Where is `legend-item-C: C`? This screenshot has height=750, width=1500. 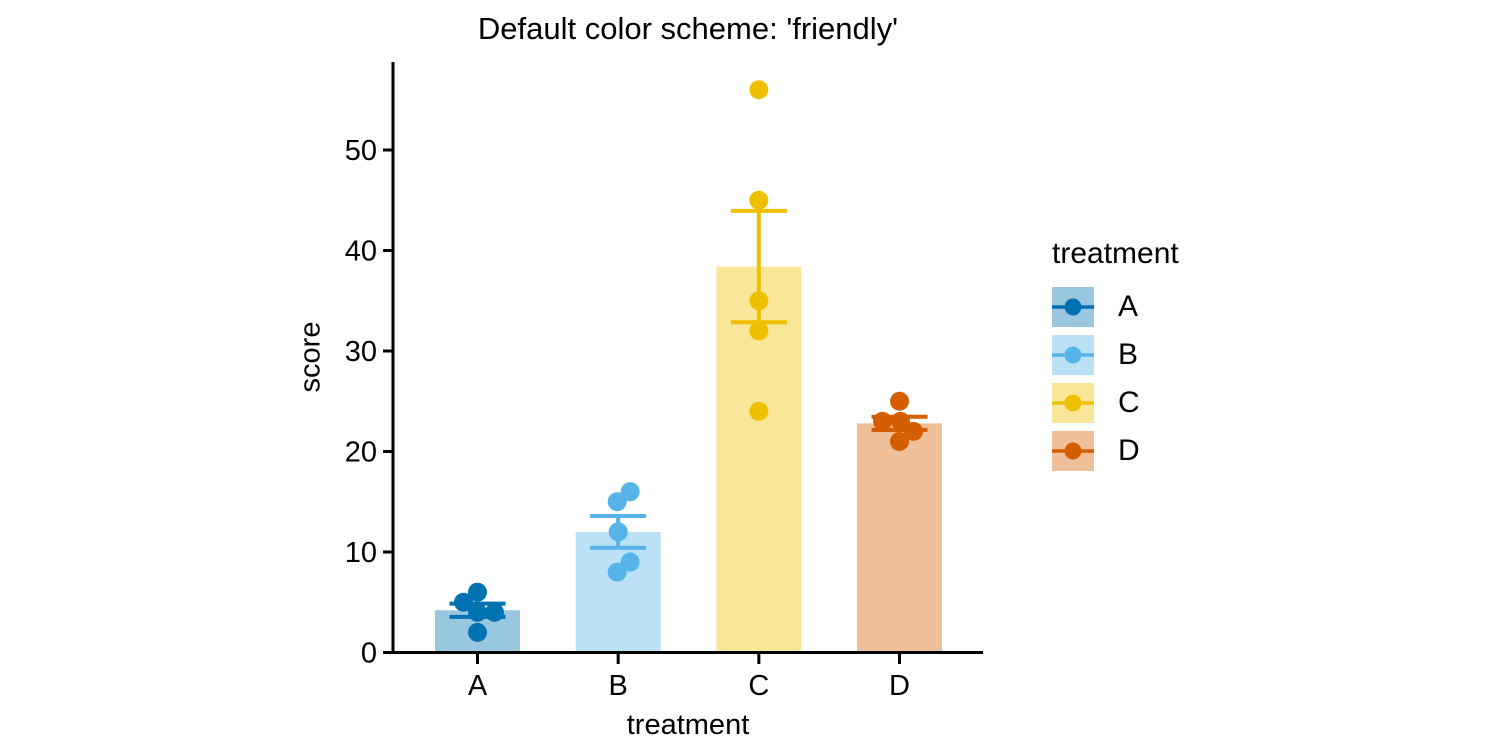 legend-item-C: C is located at coordinates (1115, 403).